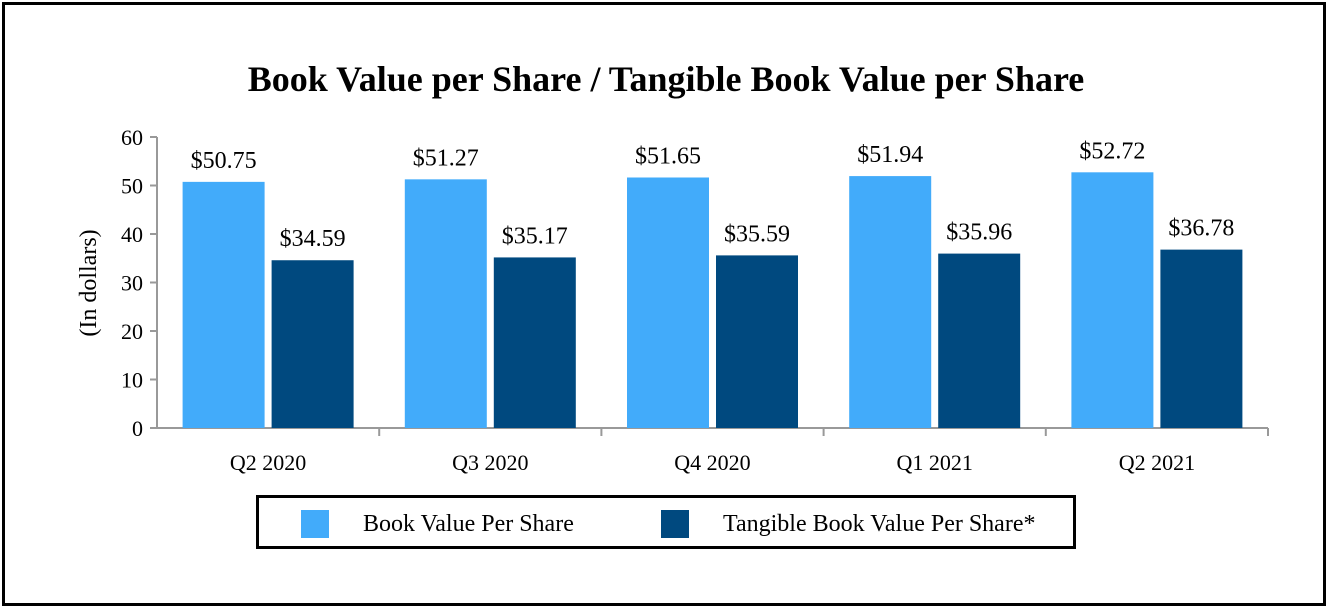 Image resolution: width=1332 pixels, height=612 pixels. Describe the element at coordinates (935, 462) in the screenshot. I see `x-tick-label: Q1 2021` at that location.